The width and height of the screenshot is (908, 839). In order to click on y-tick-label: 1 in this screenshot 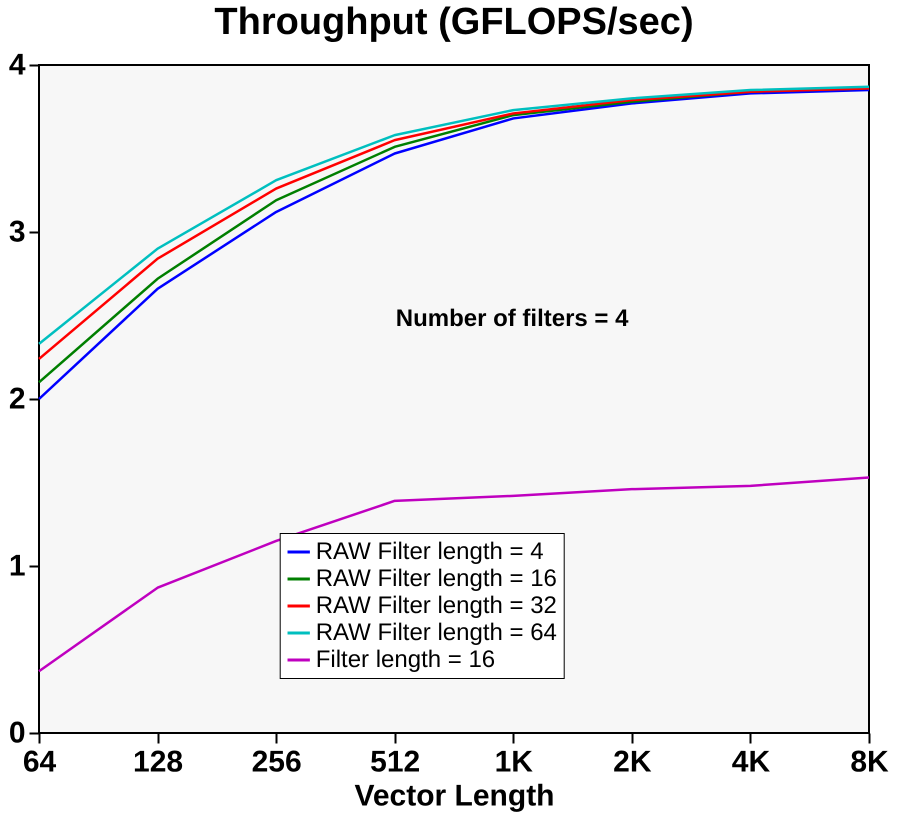, I will do `click(17, 566)`.